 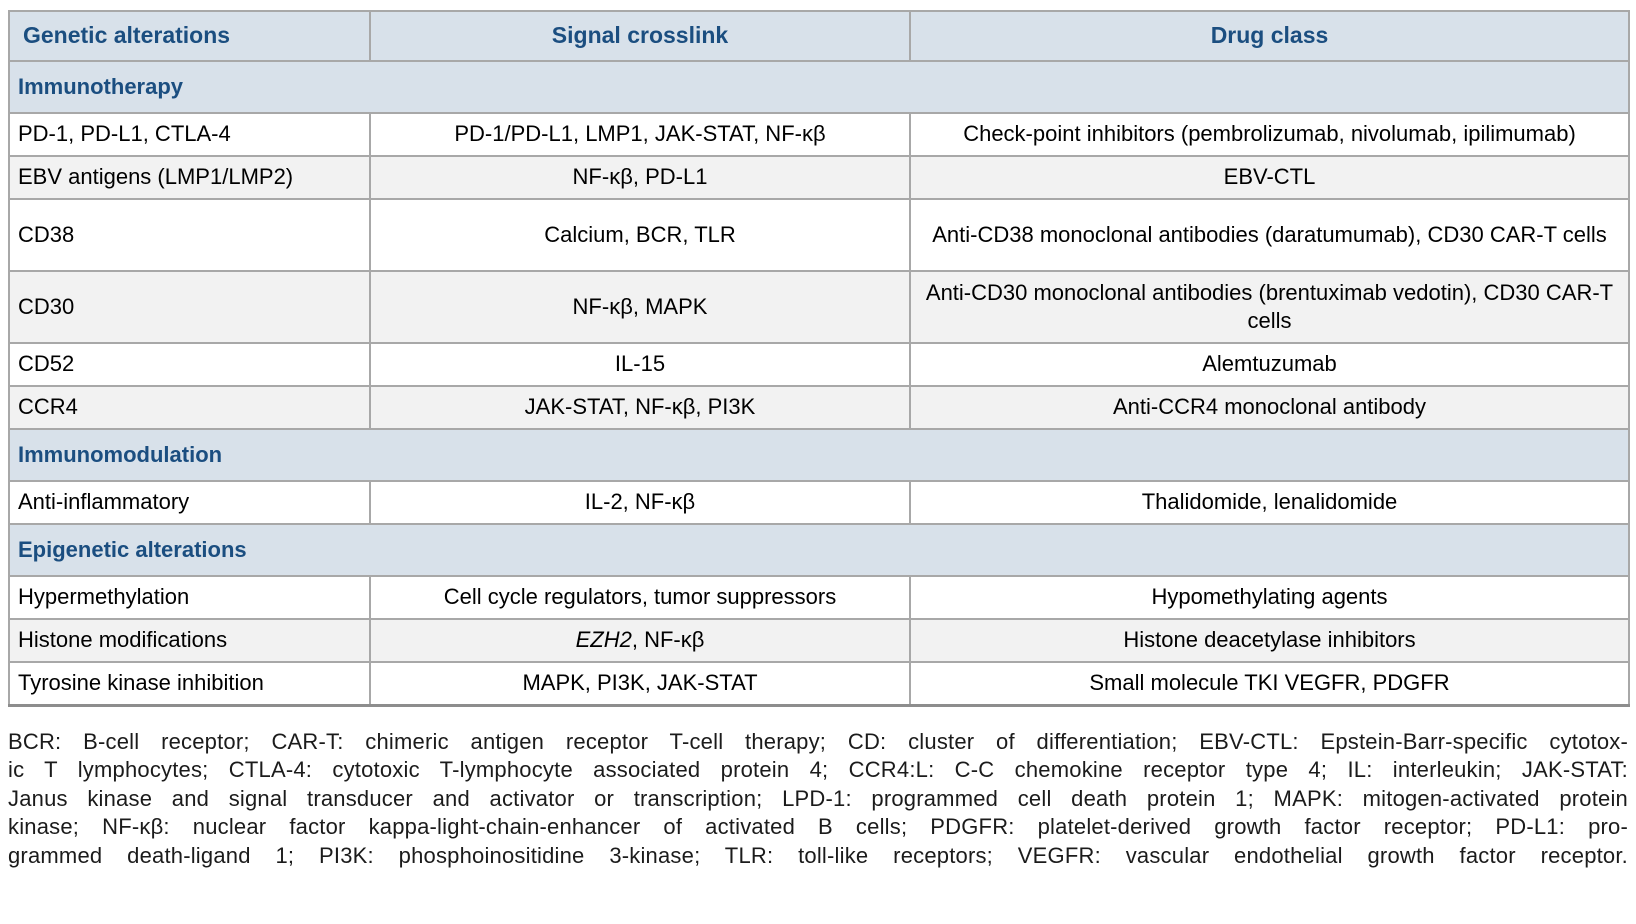 What do you see at coordinates (1269, 36) in the screenshot?
I see `column-header-drug-class: Drug class` at bounding box center [1269, 36].